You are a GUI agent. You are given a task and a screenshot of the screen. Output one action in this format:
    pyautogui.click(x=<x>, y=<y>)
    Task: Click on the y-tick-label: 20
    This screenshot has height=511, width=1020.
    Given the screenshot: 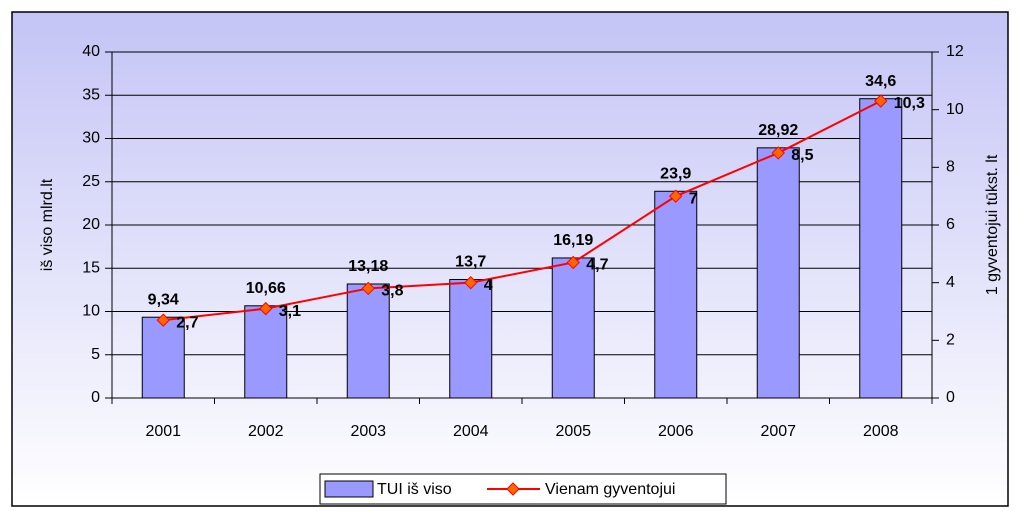 What is the action you would take?
    pyautogui.click(x=91, y=224)
    